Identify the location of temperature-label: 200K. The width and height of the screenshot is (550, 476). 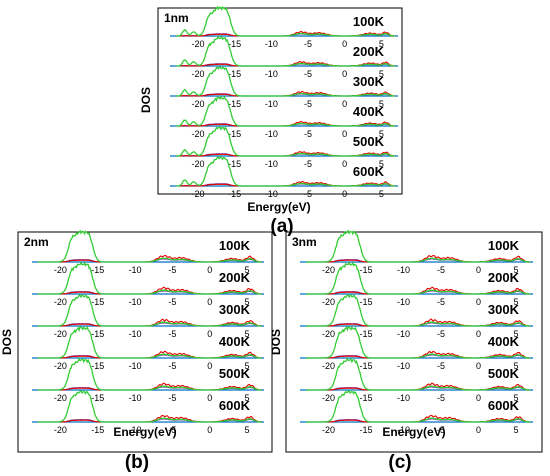
(235, 277).